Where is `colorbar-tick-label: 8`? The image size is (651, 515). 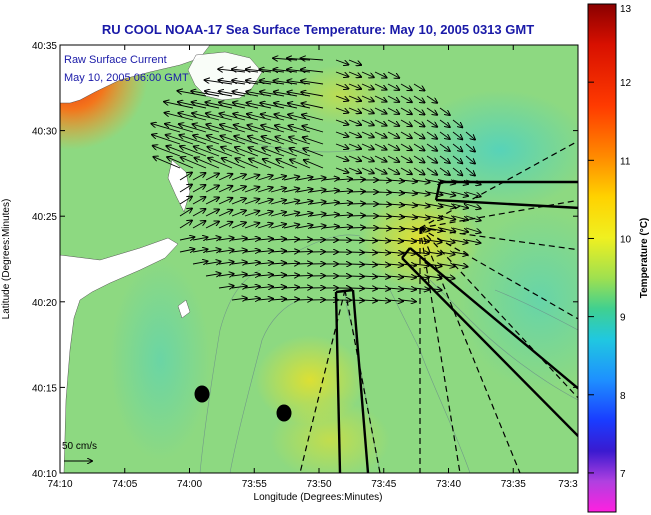 colorbar-tick-label: 8 is located at coordinates (623, 396).